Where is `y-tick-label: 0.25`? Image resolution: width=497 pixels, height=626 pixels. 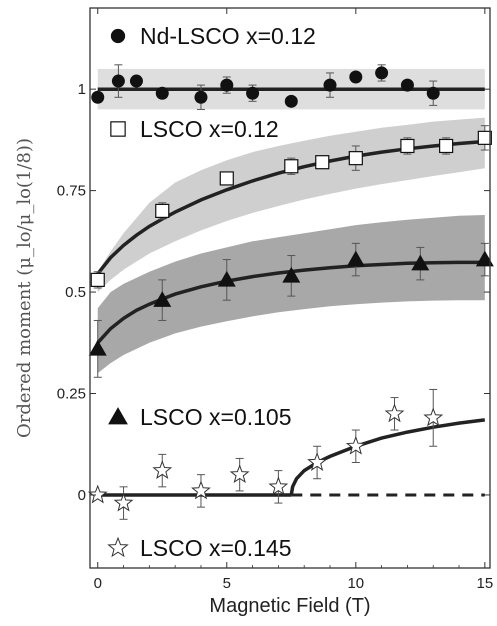 y-tick-label: 0.25 is located at coordinates (71, 394).